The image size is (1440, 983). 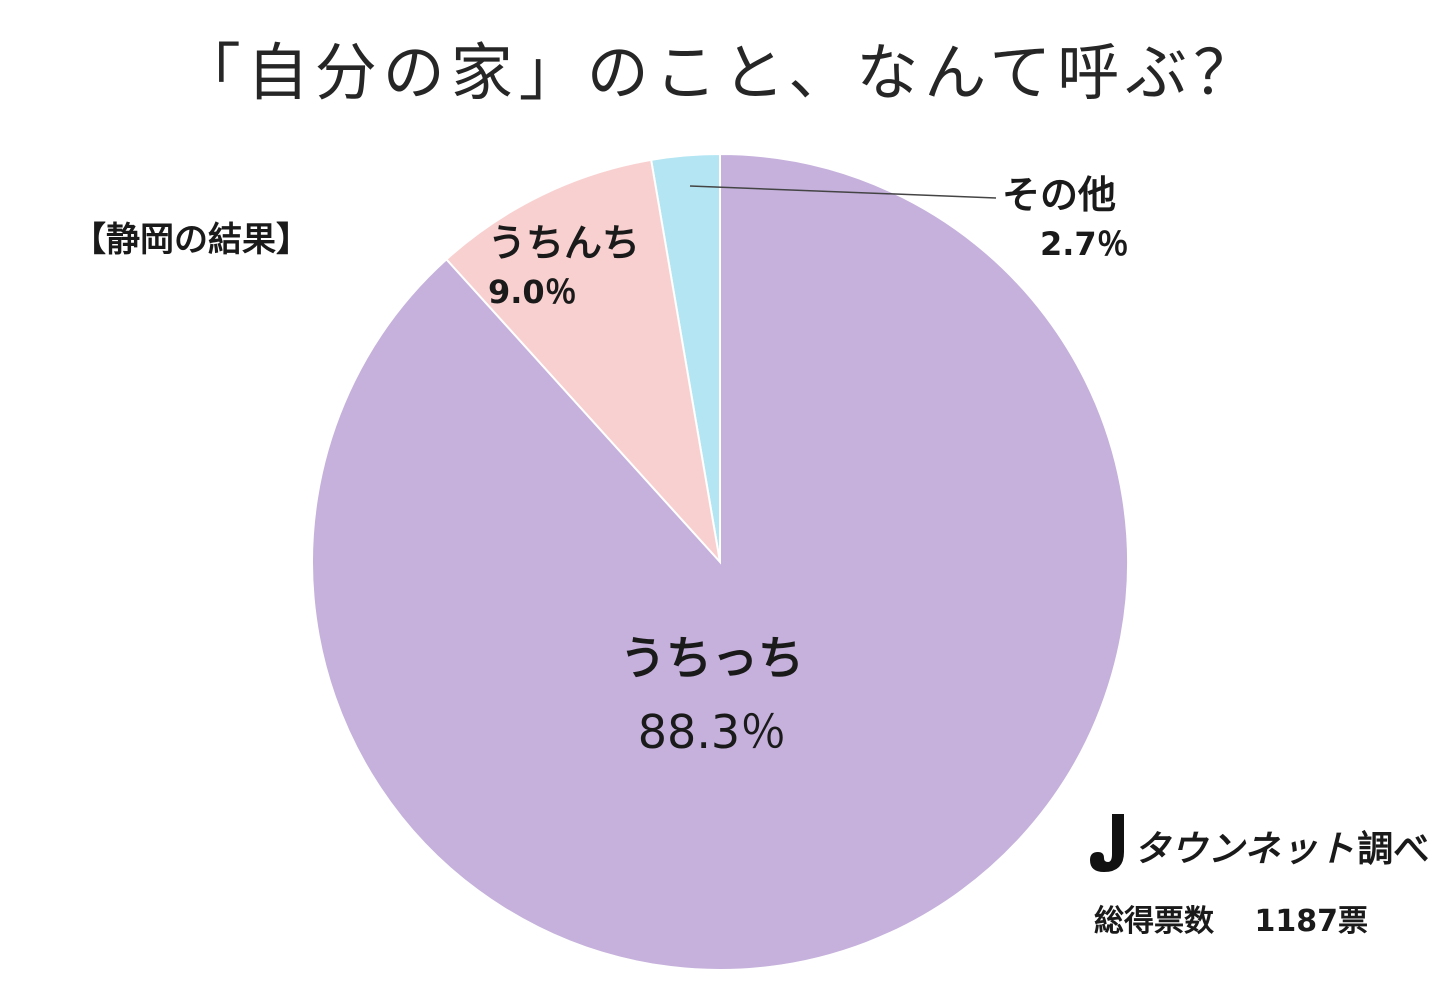 I want to click on slice-label-other: その他 2.7％, so click(x=1065, y=214).